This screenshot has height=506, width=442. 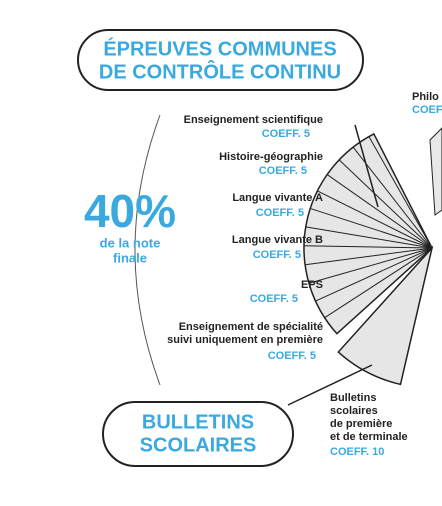 What do you see at coordinates (277, 240) in the screenshot?
I see `subject-name: Langue vivante B` at bounding box center [277, 240].